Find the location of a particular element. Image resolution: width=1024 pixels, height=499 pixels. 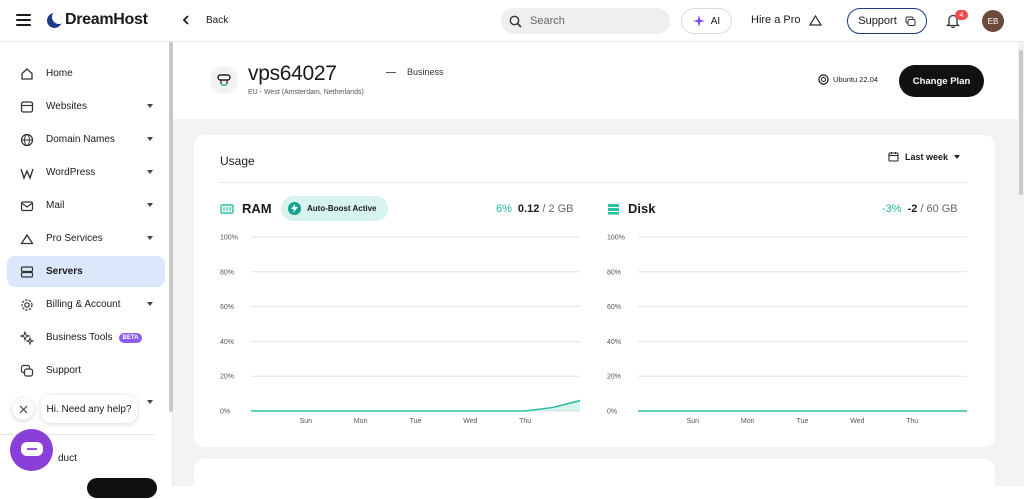

chat-launcher-button is located at coordinates (31, 450).